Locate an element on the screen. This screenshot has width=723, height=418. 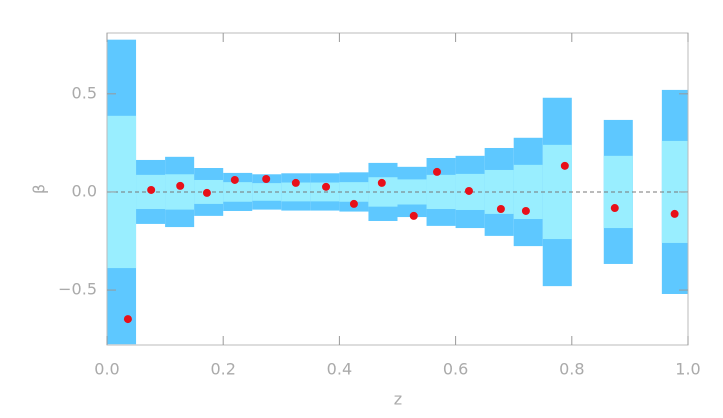
x-tick-label: 0.0 is located at coordinates (106, 369).